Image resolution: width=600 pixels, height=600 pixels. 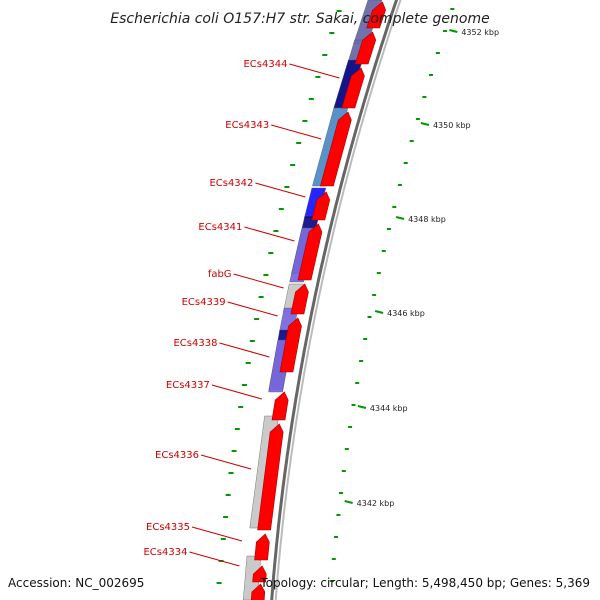 I want to click on gene-label: ECs4335, so click(x=168, y=527).